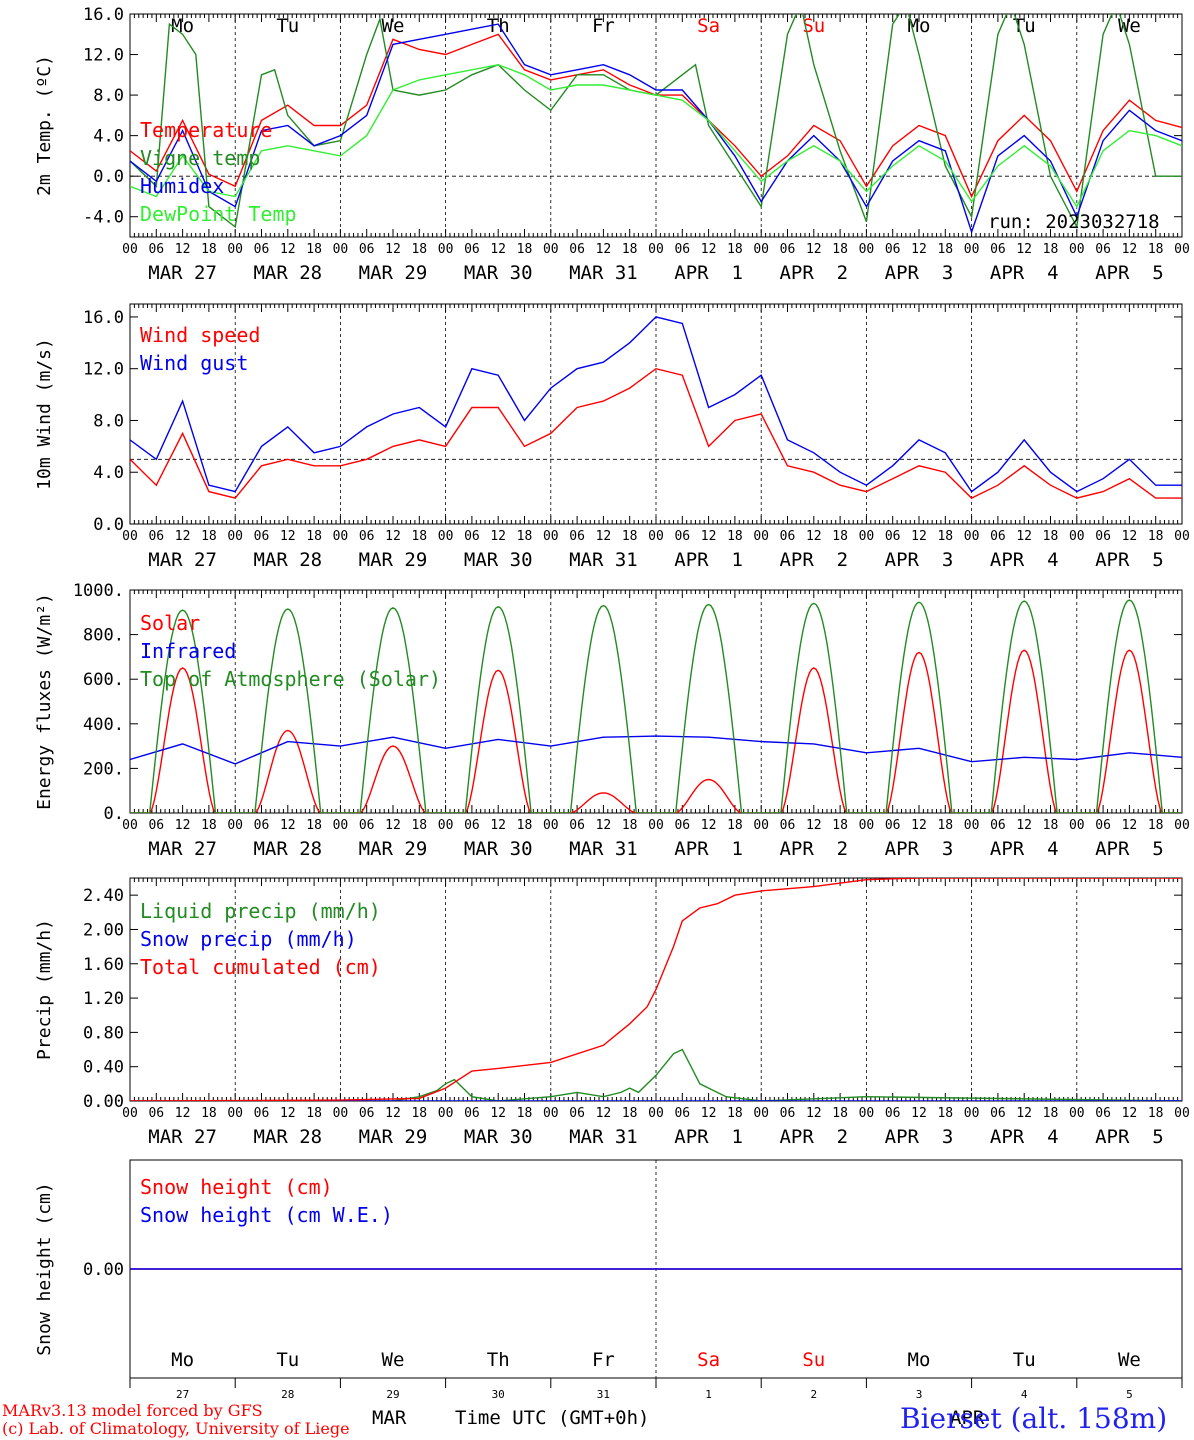 The image size is (1194, 1440). Describe the element at coordinates (813, 560) in the screenshot. I see `wind-day-label: APR 2` at that location.